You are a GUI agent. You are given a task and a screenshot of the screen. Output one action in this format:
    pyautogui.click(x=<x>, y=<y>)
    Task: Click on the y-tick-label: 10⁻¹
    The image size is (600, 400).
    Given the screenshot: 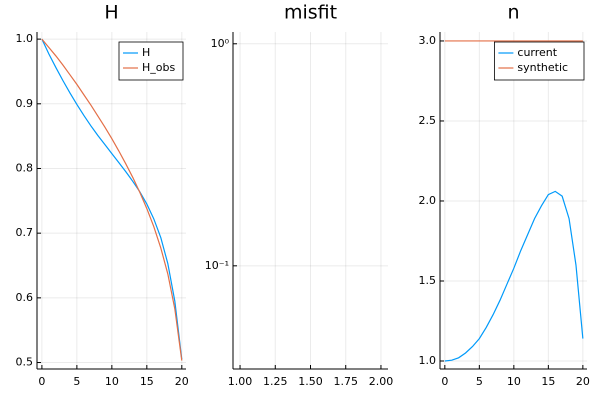 What is the action you would take?
    pyautogui.click(x=217, y=265)
    